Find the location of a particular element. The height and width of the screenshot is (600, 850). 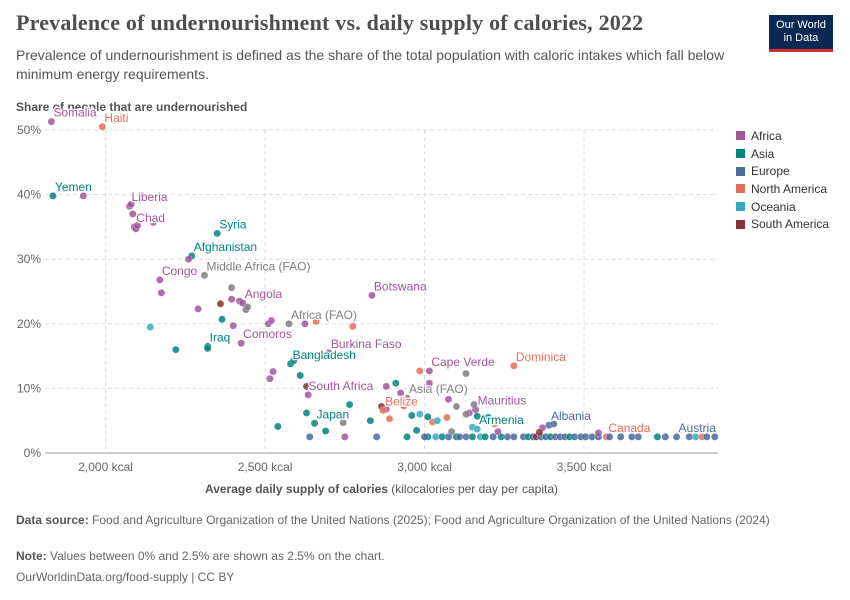

x-axis-title-units: (kilocalories per day per capita) is located at coordinates (474, 489).